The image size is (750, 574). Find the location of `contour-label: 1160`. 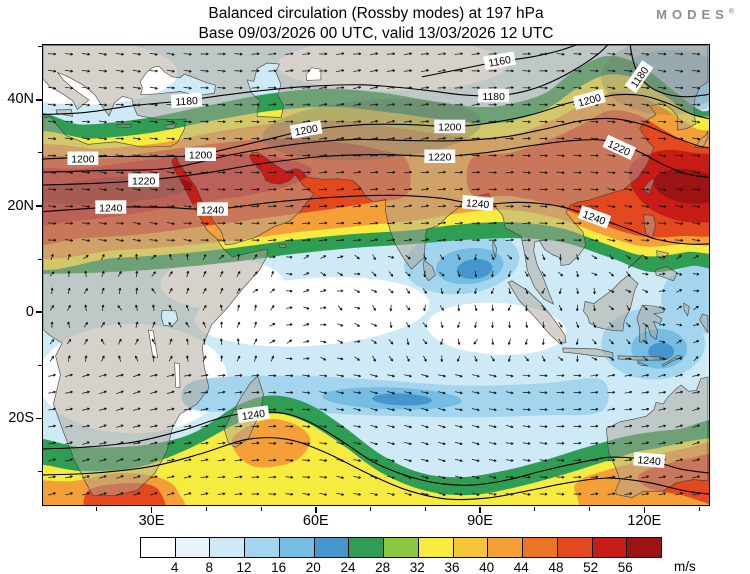

contour-label: 1160 is located at coordinates (499, 60).